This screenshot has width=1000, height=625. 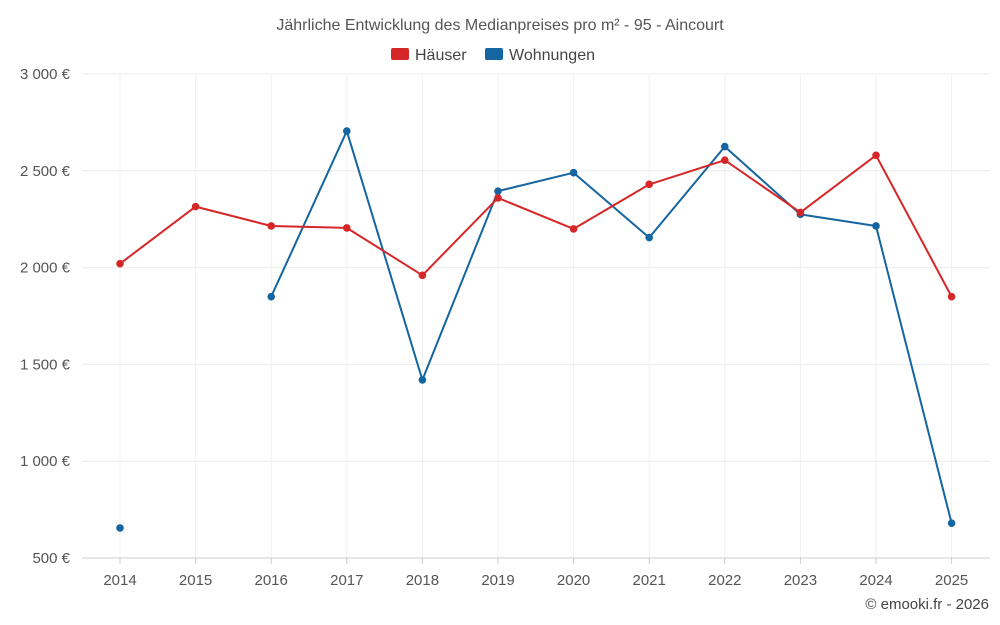 What do you see at coordinates (119, 580) in the screenshot?
I see `x-tick-label: 2014` at bounding box center [119, 580].